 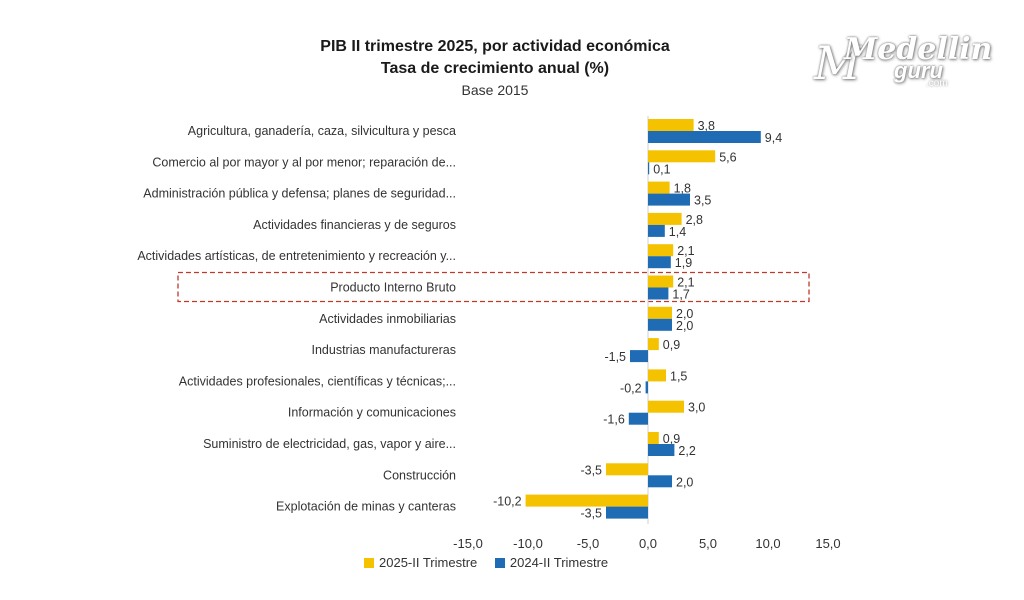 What do you see at coordinates (661, 250) in the screenshot?
I see `bar-2025-actividades-artisticas-de-entretenimient` at bounding box center [661, 250].